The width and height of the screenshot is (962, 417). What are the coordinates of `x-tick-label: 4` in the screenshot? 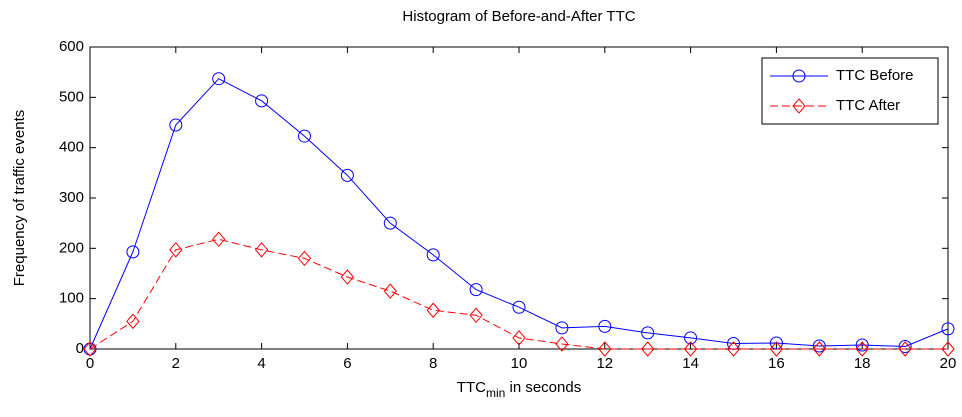 It's located at (261, 363).